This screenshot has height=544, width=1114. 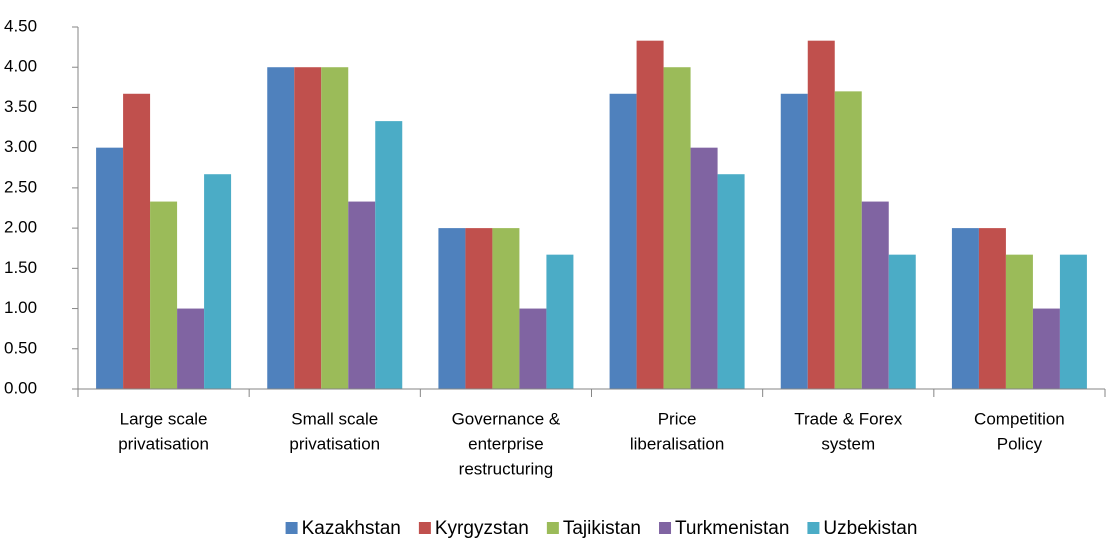 What do you see at coordinates (20, 227) in the screenshot?
I see `y-tick-label: 2.00` at bounding box center [20, 227].